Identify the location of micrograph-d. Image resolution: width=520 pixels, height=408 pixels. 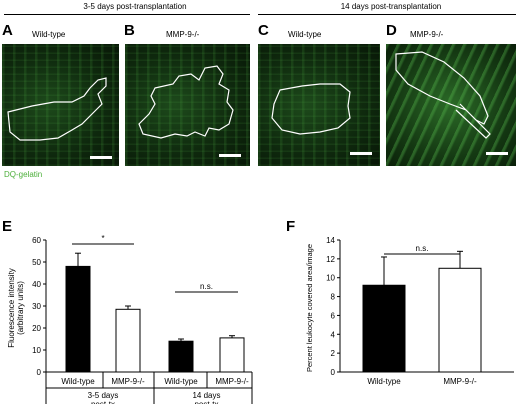
(451, 105).